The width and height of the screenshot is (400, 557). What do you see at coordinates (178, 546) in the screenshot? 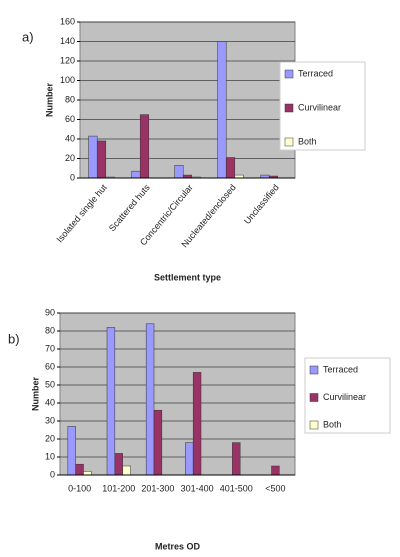
I see `x-axis-title: Metres OD` at bounding box center [178, 546].